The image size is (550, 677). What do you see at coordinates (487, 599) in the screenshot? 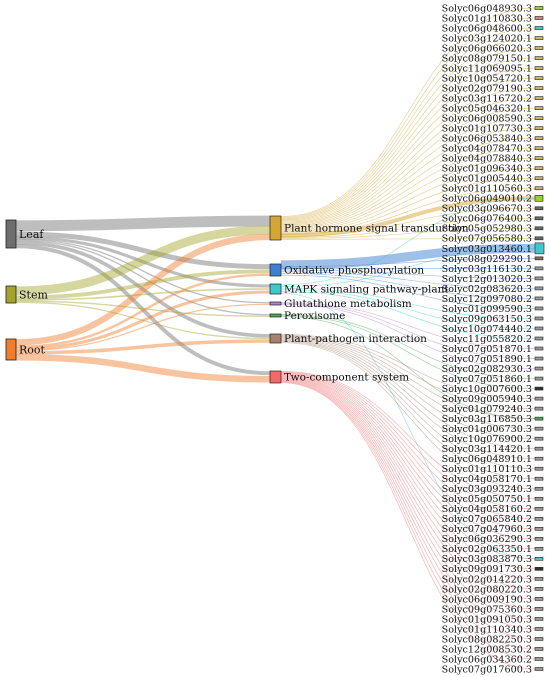
I see `gene-label: Solyc06g009190.3` at bounding box center [487, 599].